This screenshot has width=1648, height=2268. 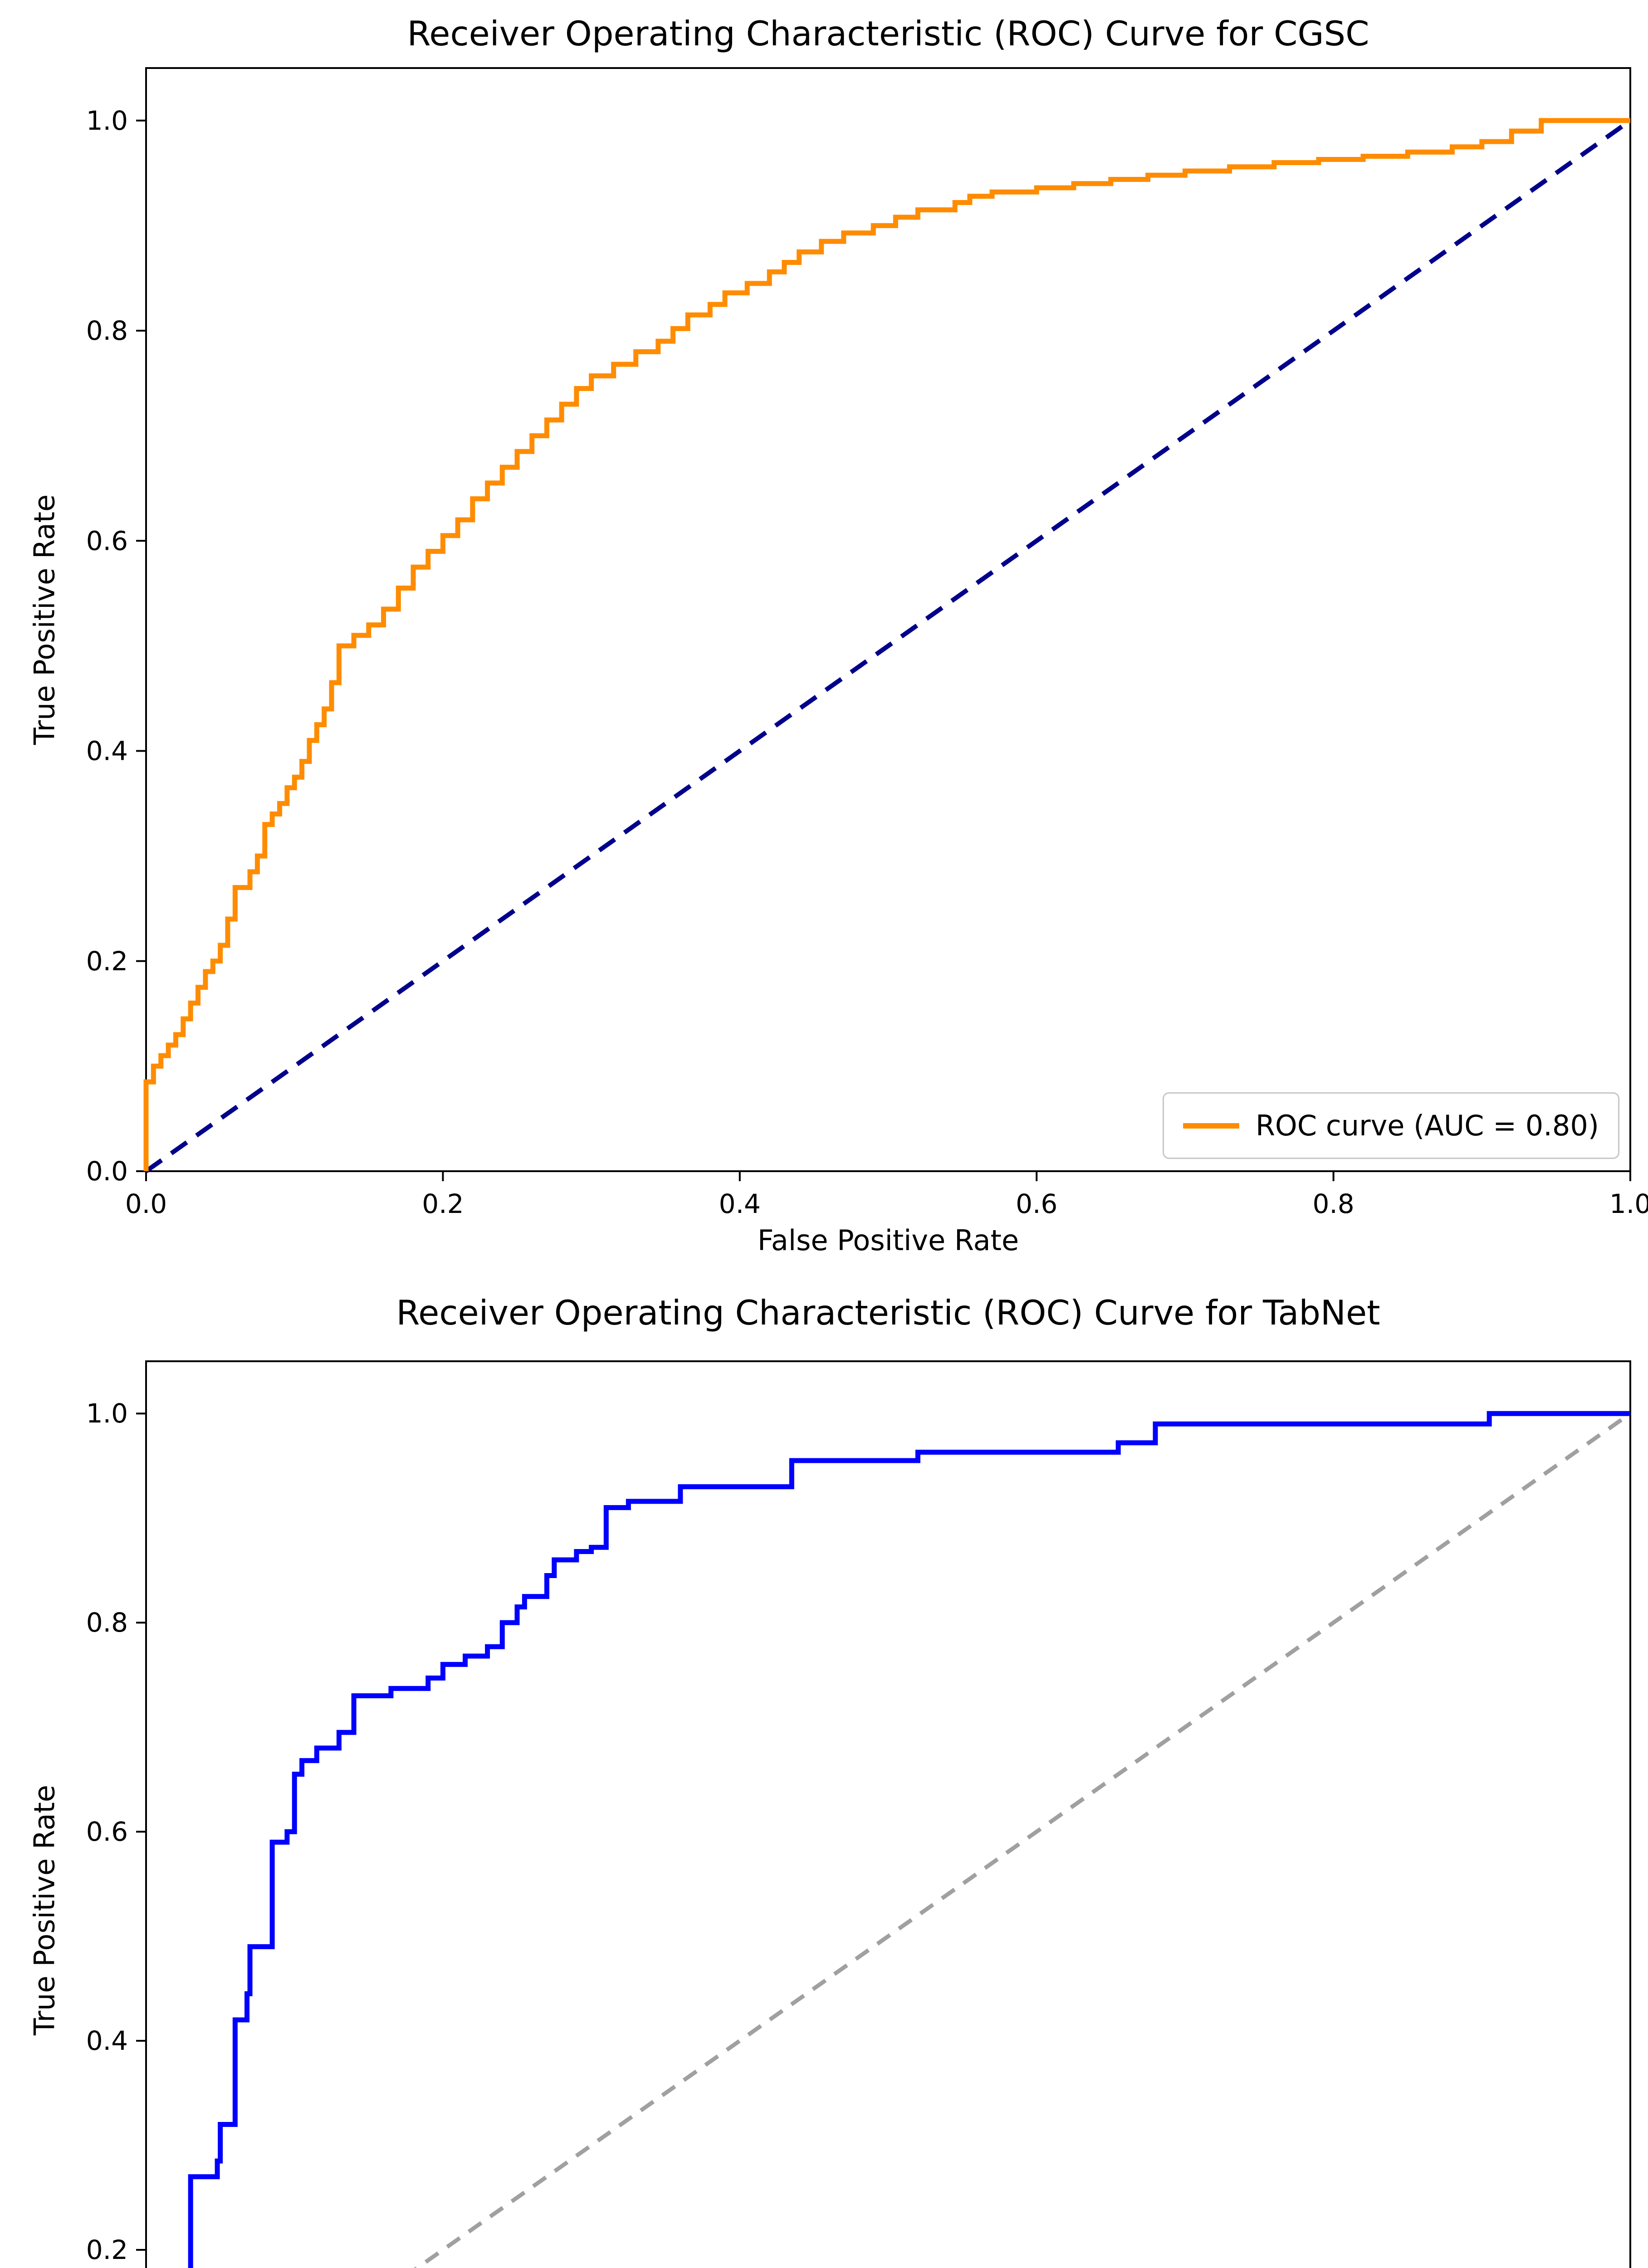 What do you see at coordinates (740, 1204) in the screenshot?
I see `x-tick-label: 0.4` at bounding box center [740, 1204].